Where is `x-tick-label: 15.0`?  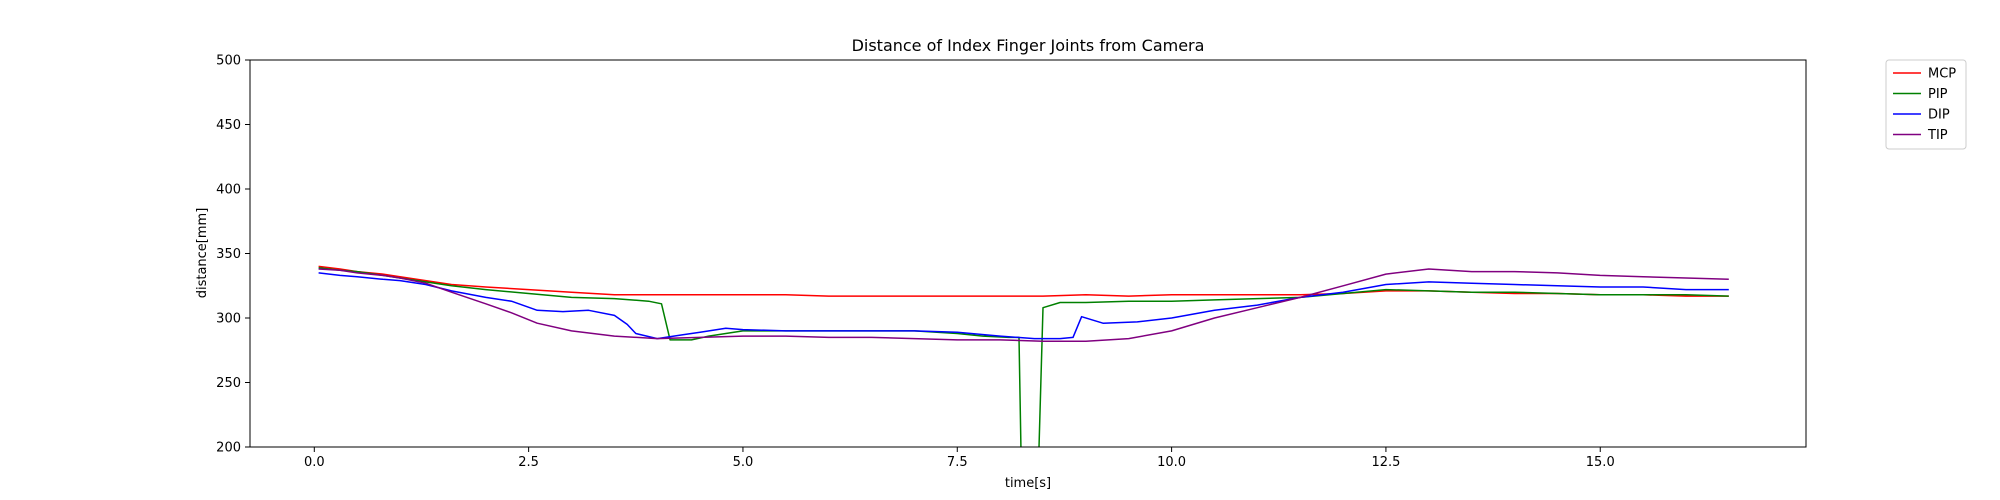
x-tick-label: 15.0 is located at coordinates (1600, 462).